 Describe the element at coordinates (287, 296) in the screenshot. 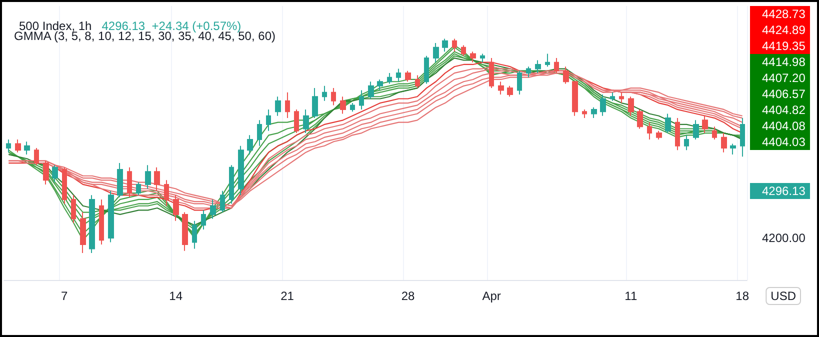

I see `x-tick-label: 21` at that location.